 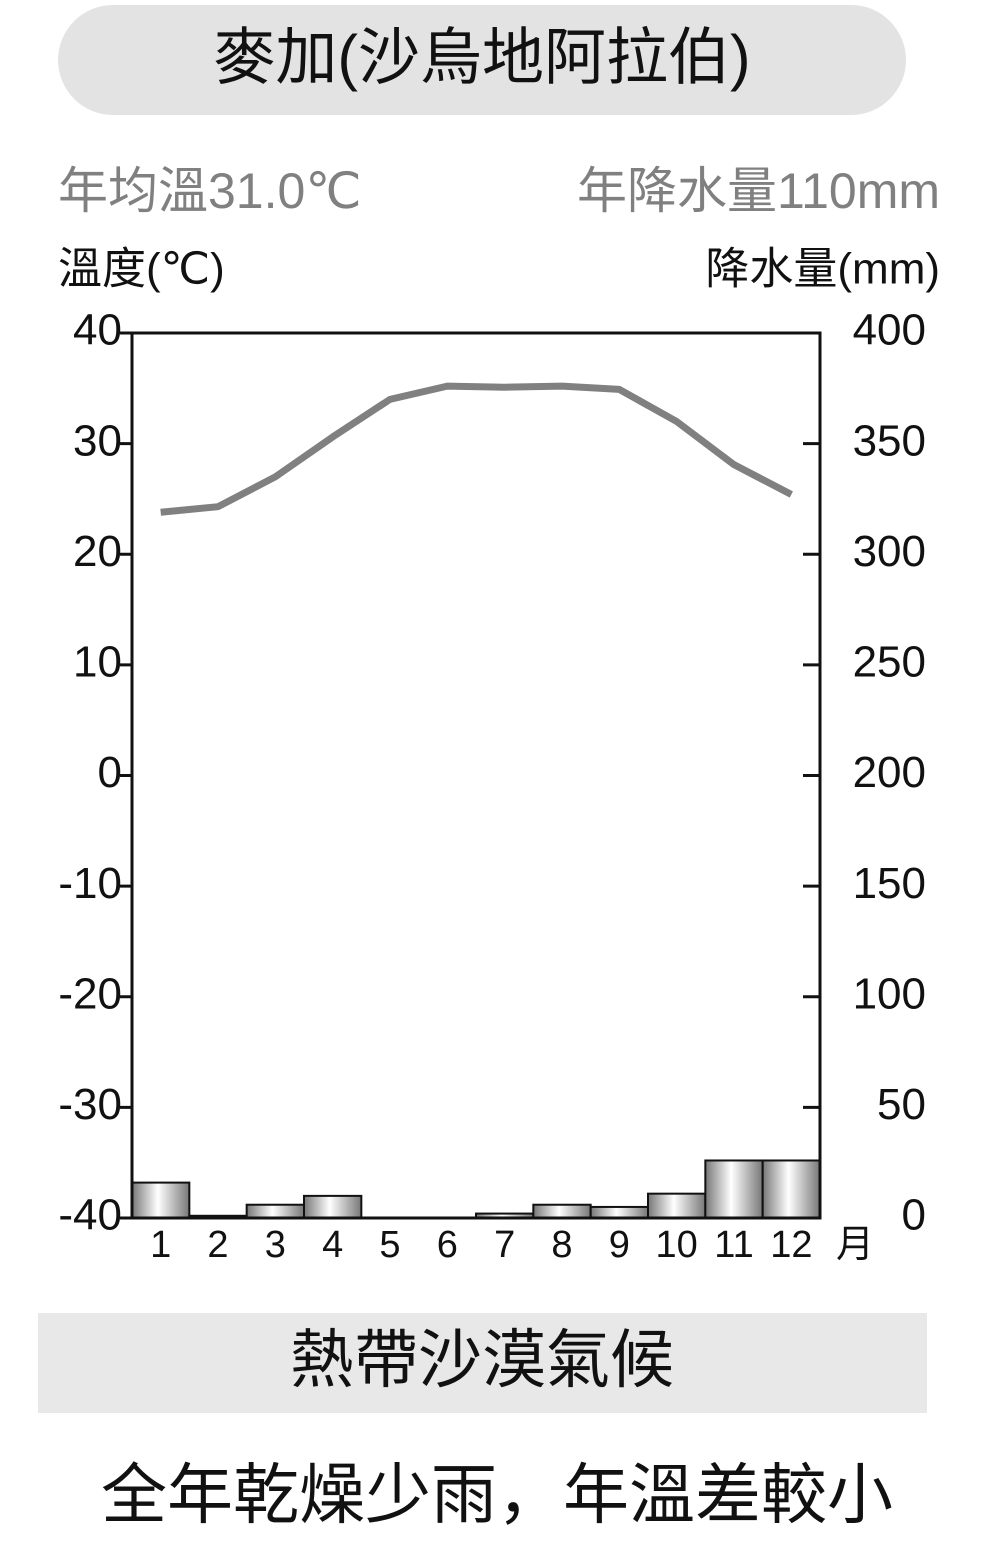 I want to click on x-tick-label: 1, so click(x=160, y=1245).